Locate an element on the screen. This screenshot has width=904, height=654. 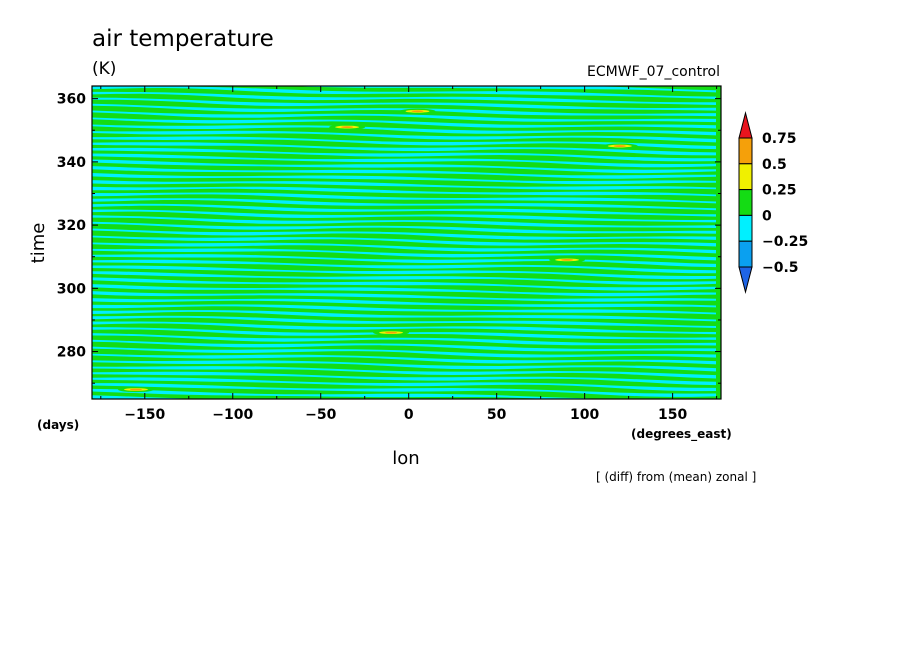
colorbar: 0.75 0.5 0.25 0 −0.25 −0.5 is located at coordinates (773, 202).